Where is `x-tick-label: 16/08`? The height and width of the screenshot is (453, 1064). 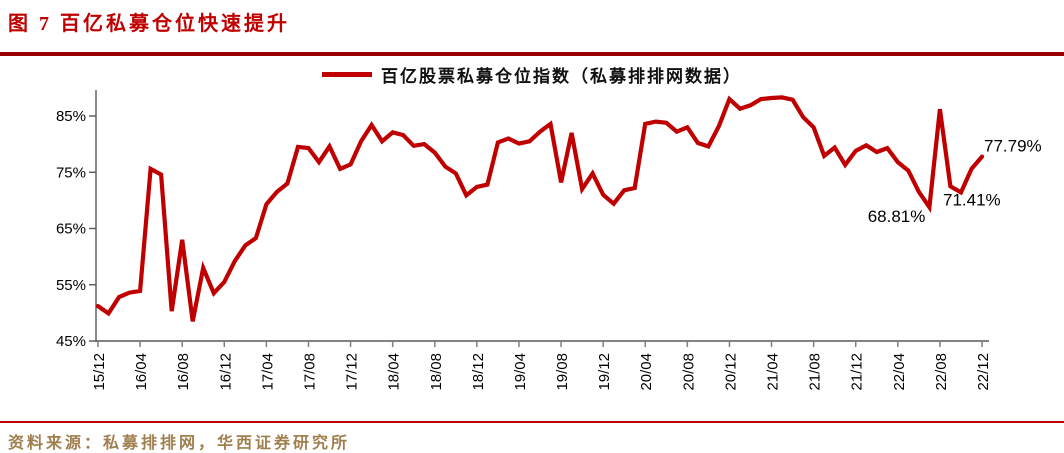 x-tick-label: 16/08 is located at coordinates (183, 372).